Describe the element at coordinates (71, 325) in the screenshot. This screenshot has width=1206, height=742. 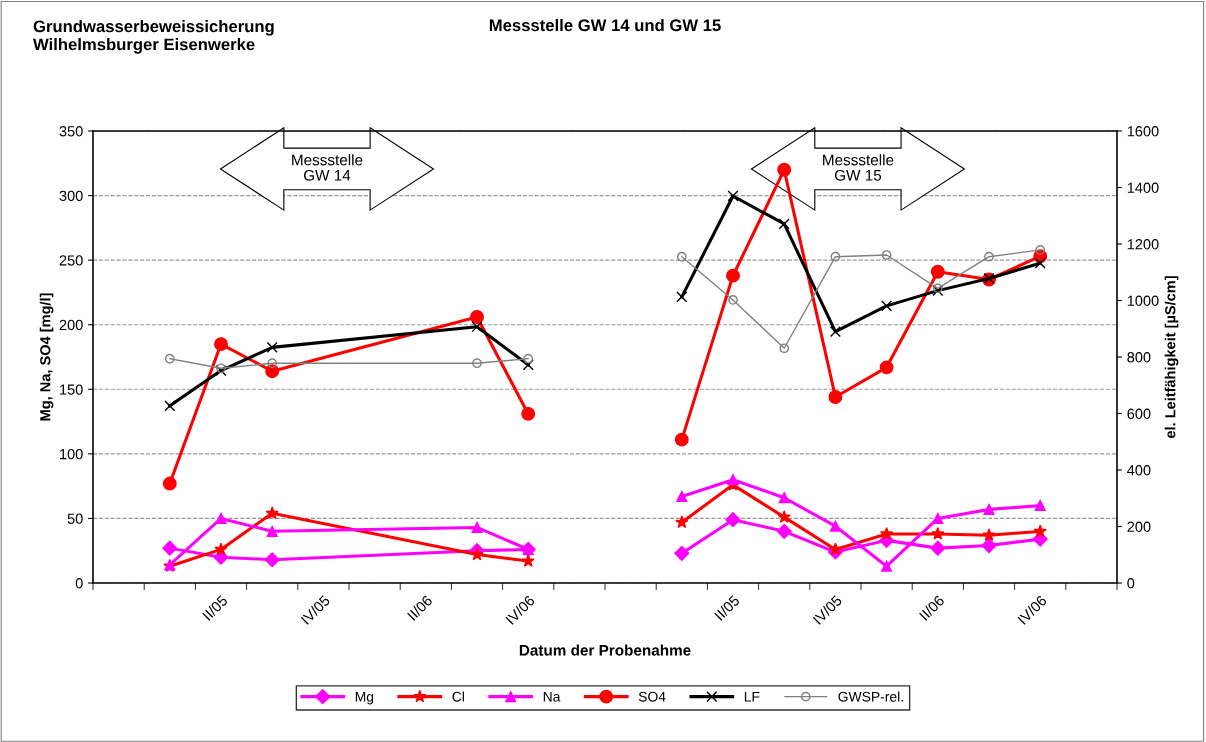
I see `y-tick-label: 200` at that location.